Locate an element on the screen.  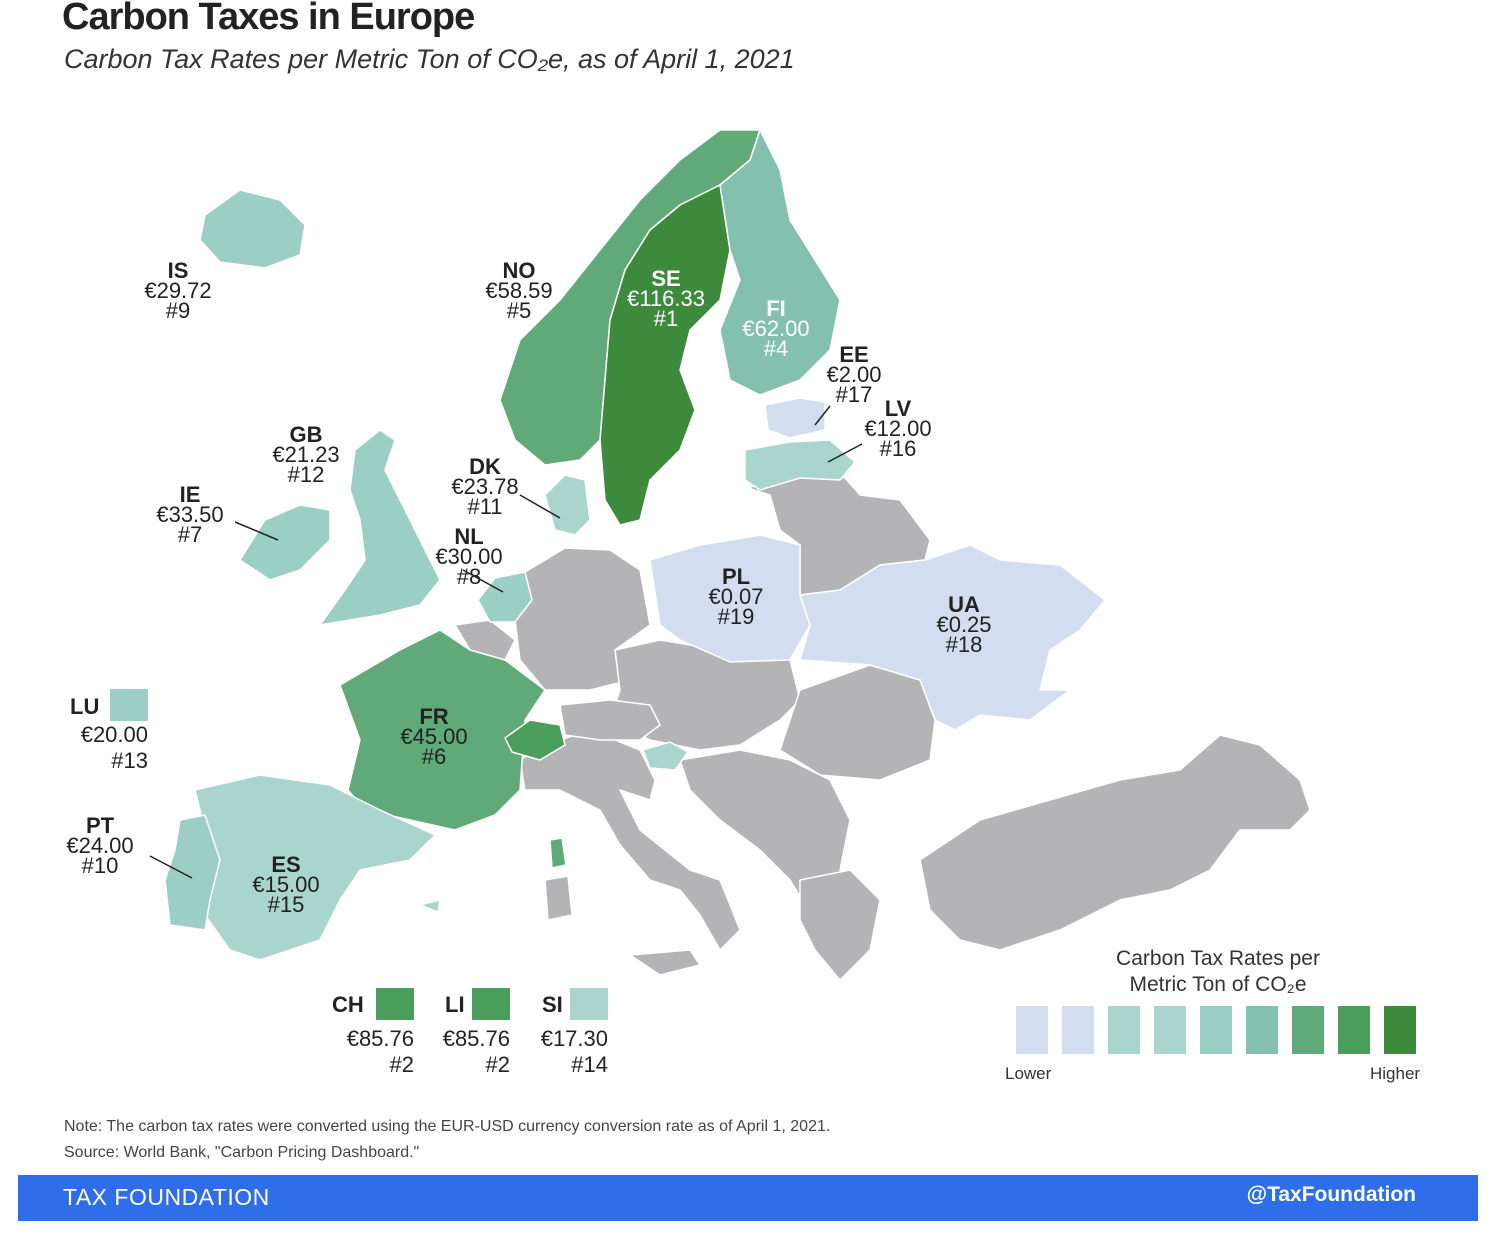
label-code-is: IS is located at coordinates (178, 270).